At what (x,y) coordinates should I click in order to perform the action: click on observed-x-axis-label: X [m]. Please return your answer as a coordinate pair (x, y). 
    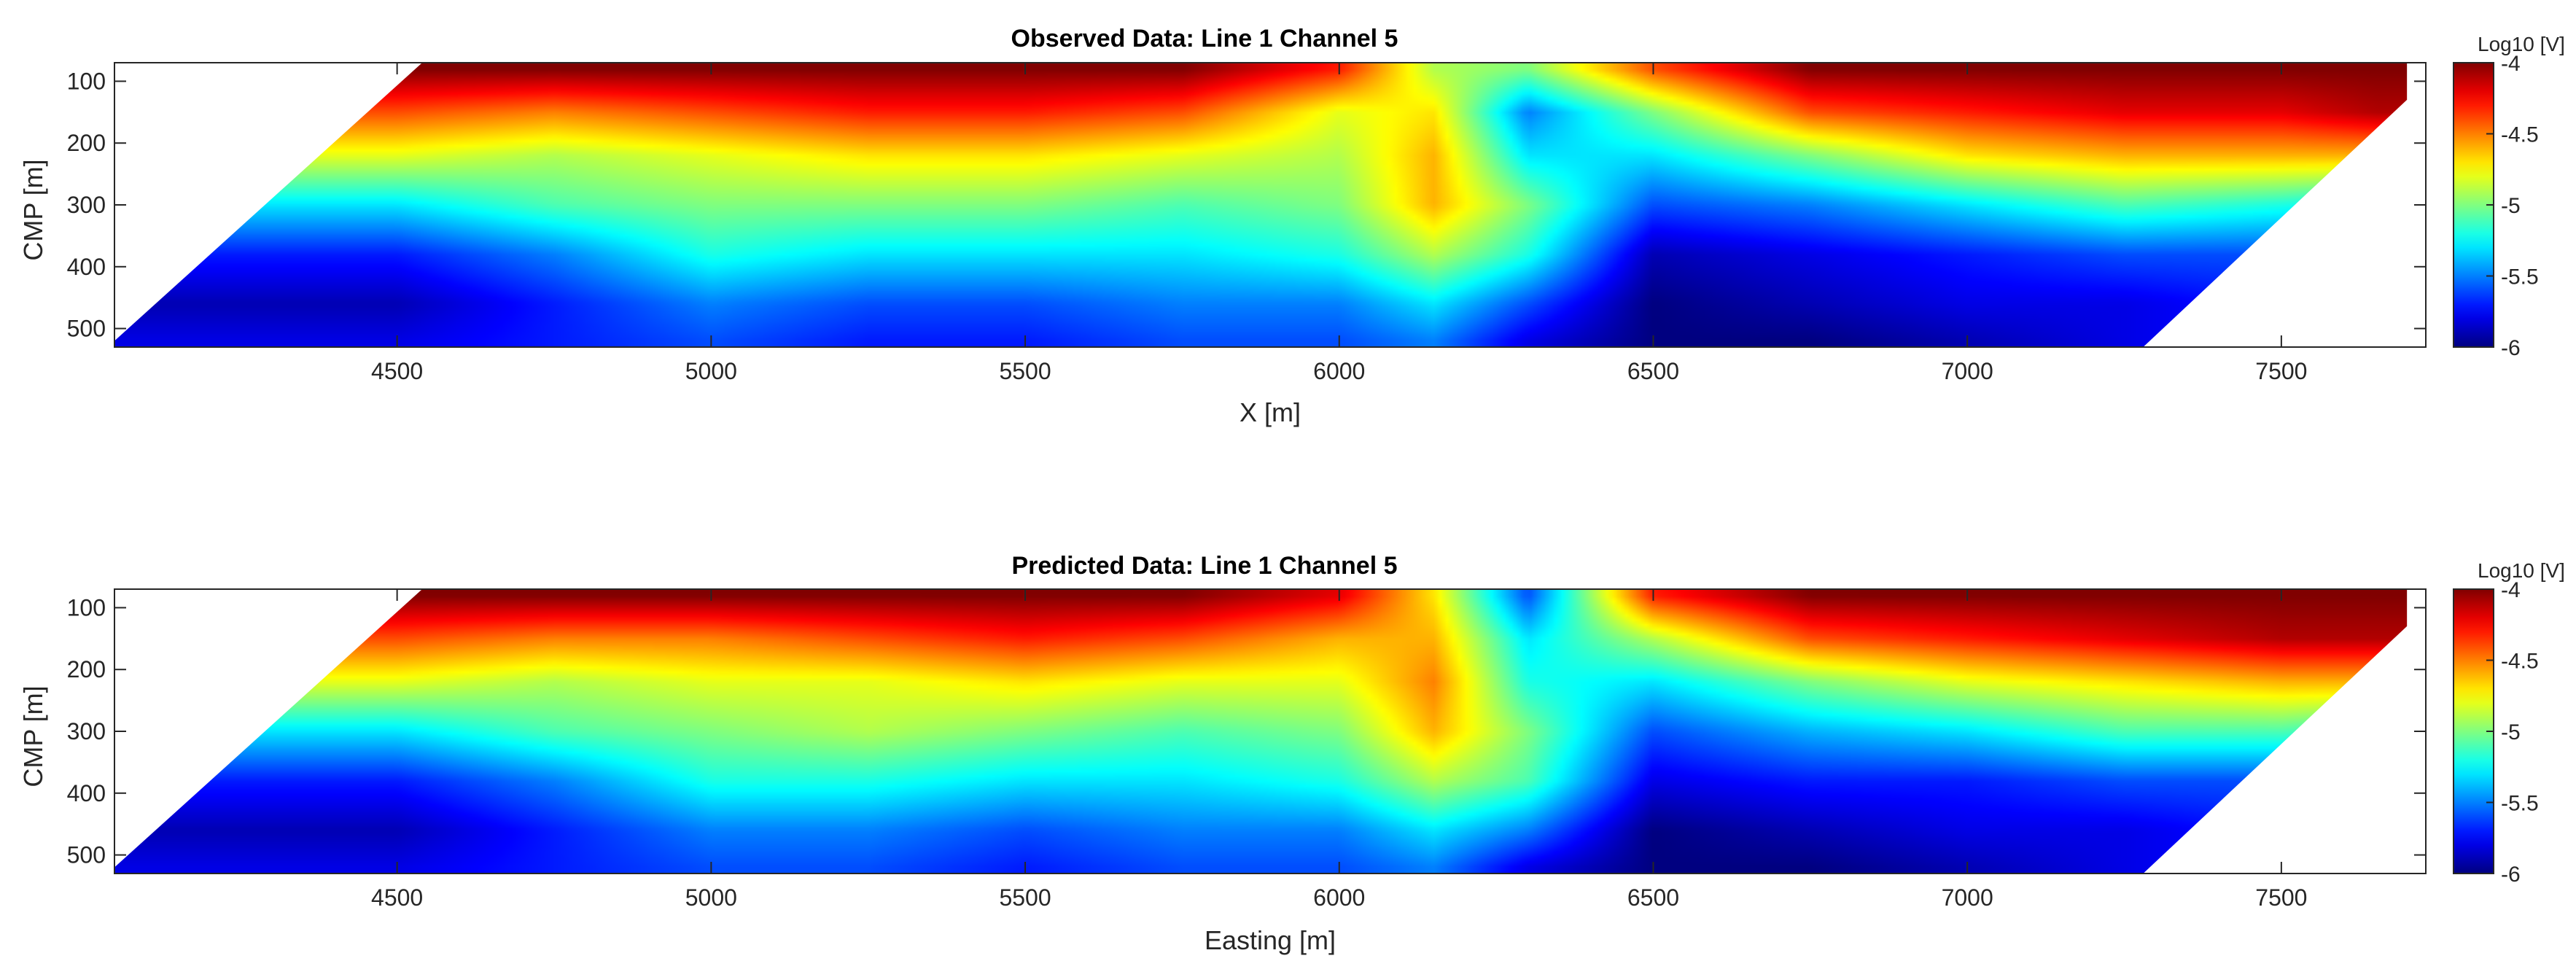
    Looking at the image, I should click on (1270, 412).